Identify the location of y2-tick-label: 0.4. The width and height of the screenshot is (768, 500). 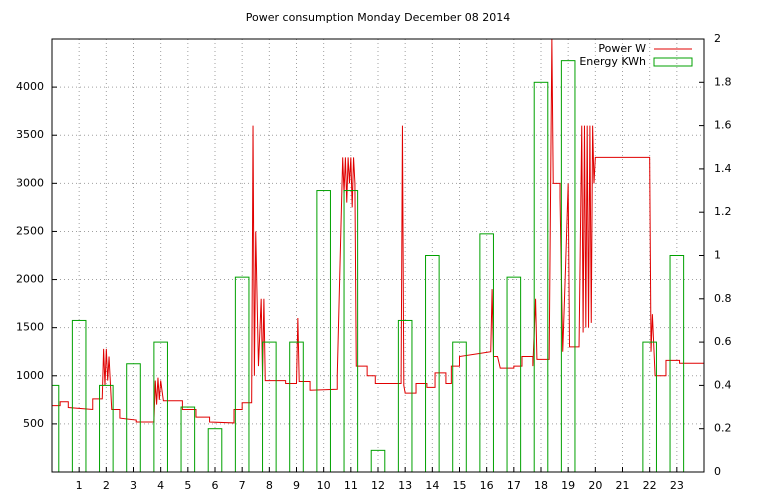
(723, 384).